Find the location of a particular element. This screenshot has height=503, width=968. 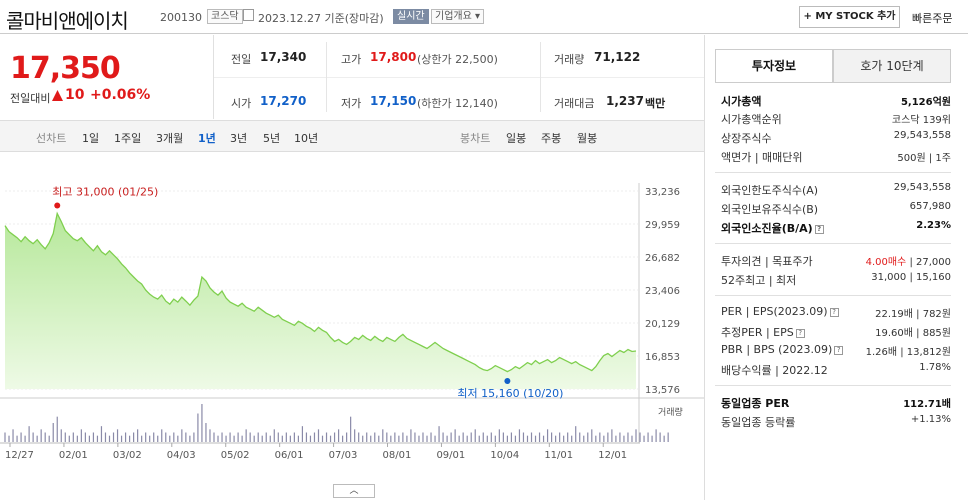

y-tick-label: 29,959 is located at coordinates (662, 225).